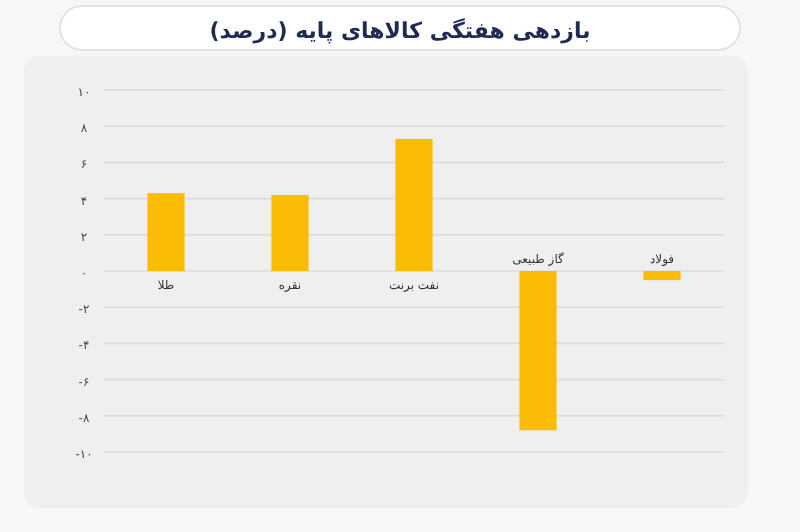 The height and width of the screenshot is (532, 800). What do you see at coordinates (400, 31) in the screenshot?
I see `chart-title: بازدهی هفتگی کالاهای پایه (درصد)` at bounding box center [400, 31].